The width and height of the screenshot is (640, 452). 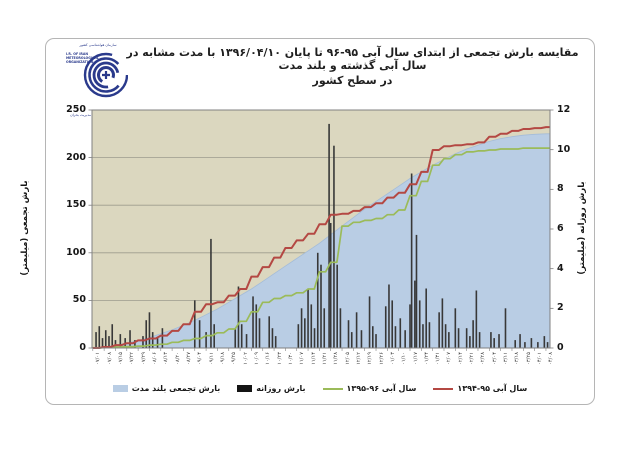 What do you see at coordinates (76, 205) in the screenshot?
I see `left-axis-tick-150: 150` at bounding box center [76, 205].